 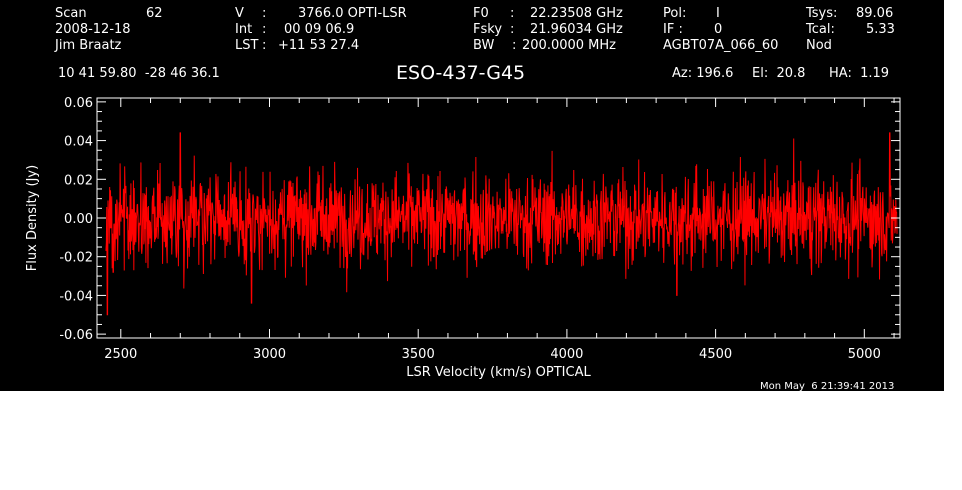 What do you see at coordinates (120, 354) in the screenshot?
I see `x-tick-label: 2500` at bounding box center [120, 354].